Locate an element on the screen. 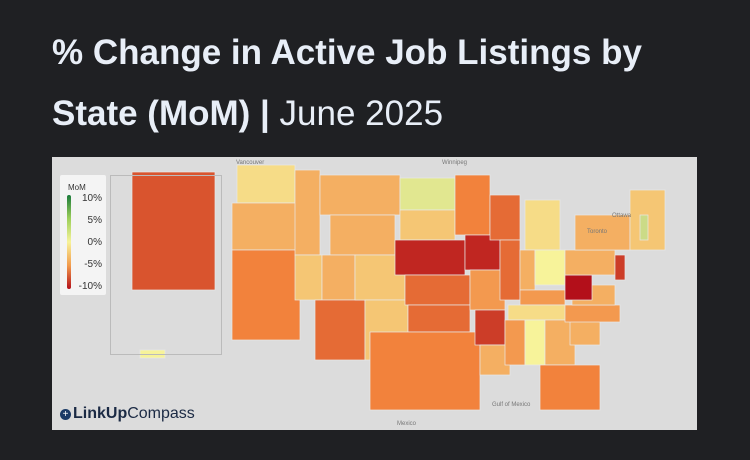  state-FL is located at coordinates (570, 387).